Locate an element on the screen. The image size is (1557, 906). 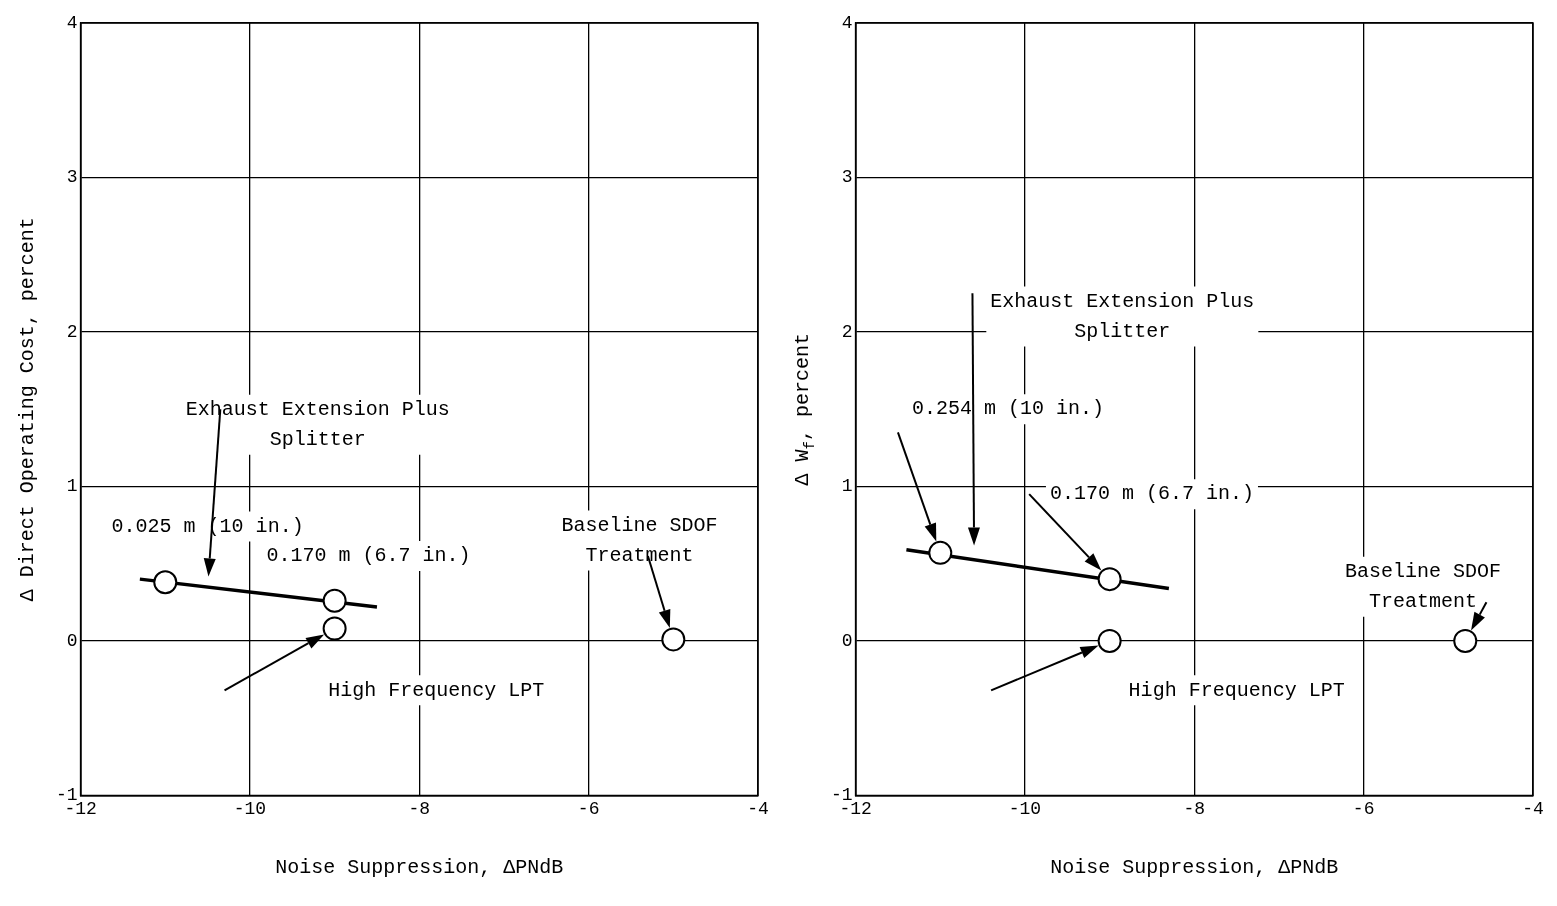
annotation: 0.254 m (10 in.) is located at coordinates (1008, 409).